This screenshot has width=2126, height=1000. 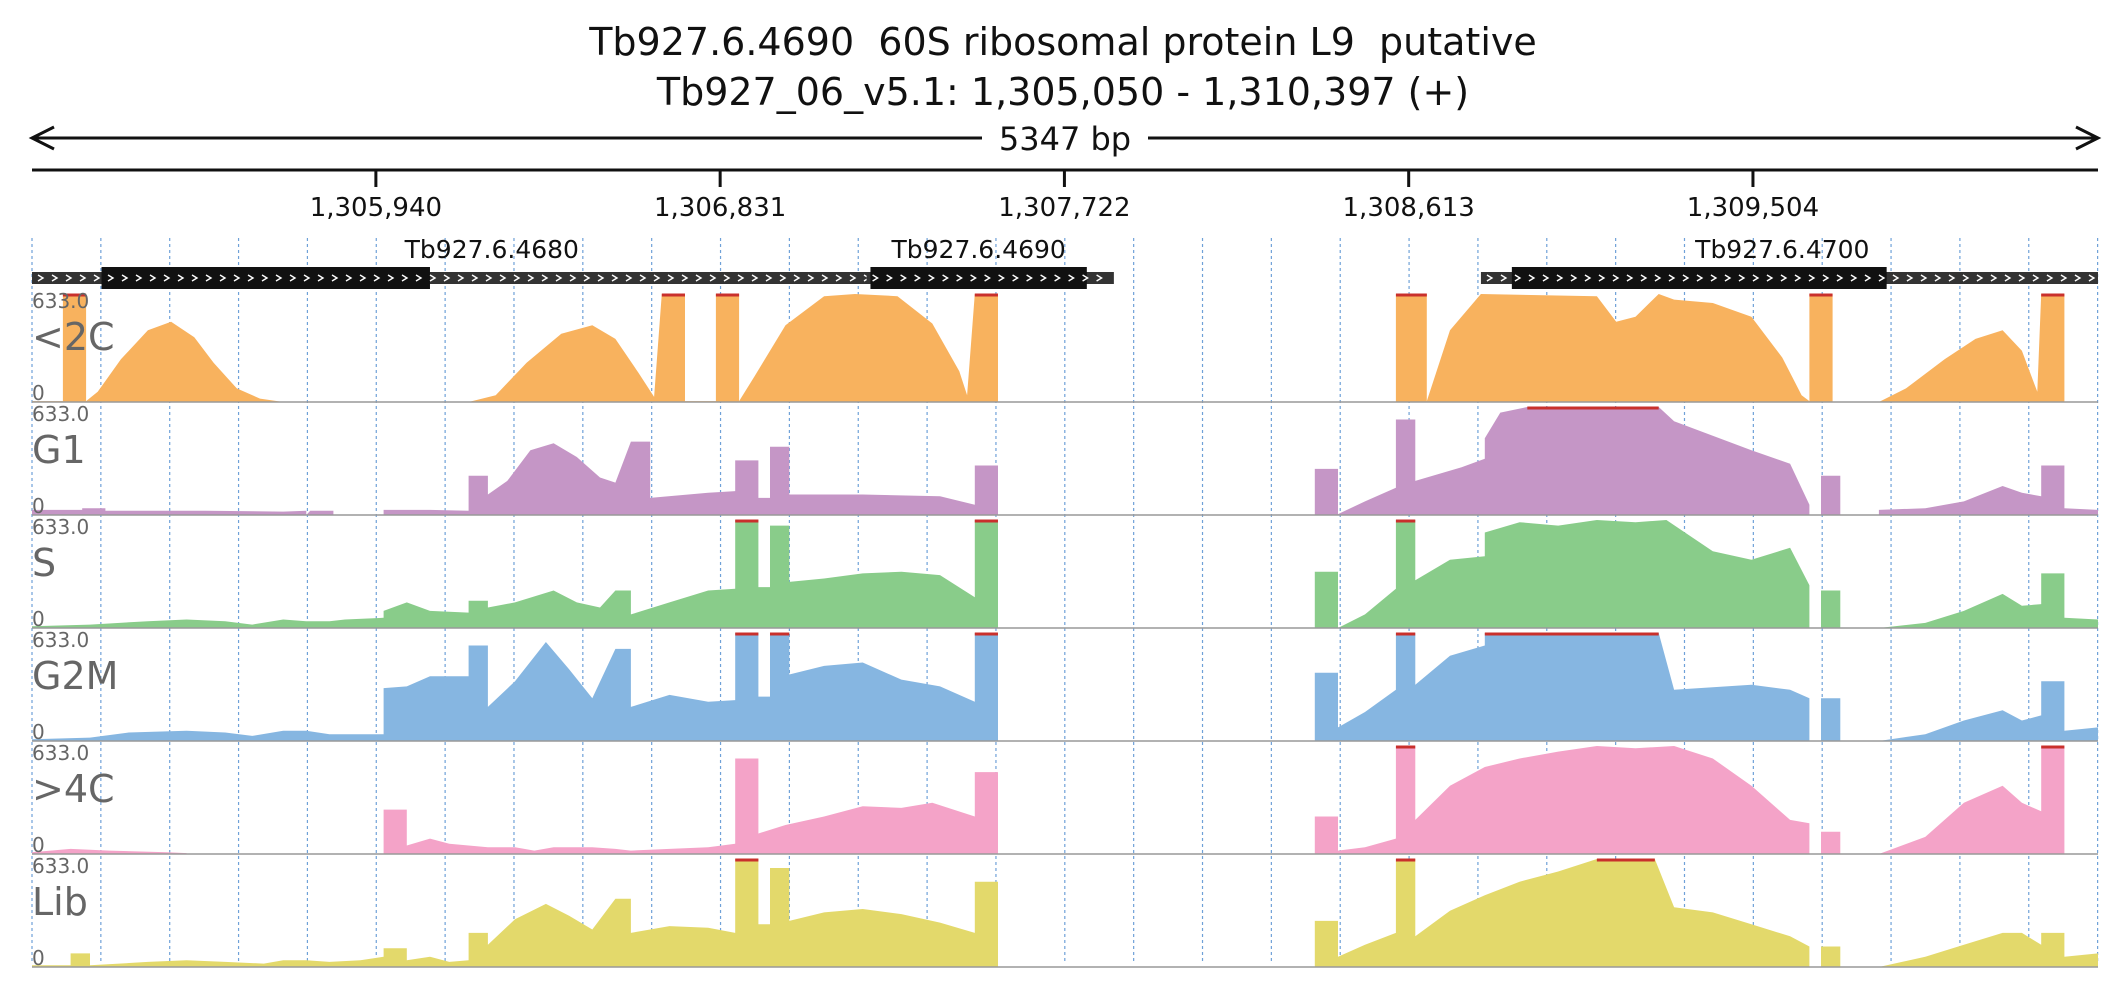 I want to click on span-label: 5347 bp, so click(x=1065, y=139).